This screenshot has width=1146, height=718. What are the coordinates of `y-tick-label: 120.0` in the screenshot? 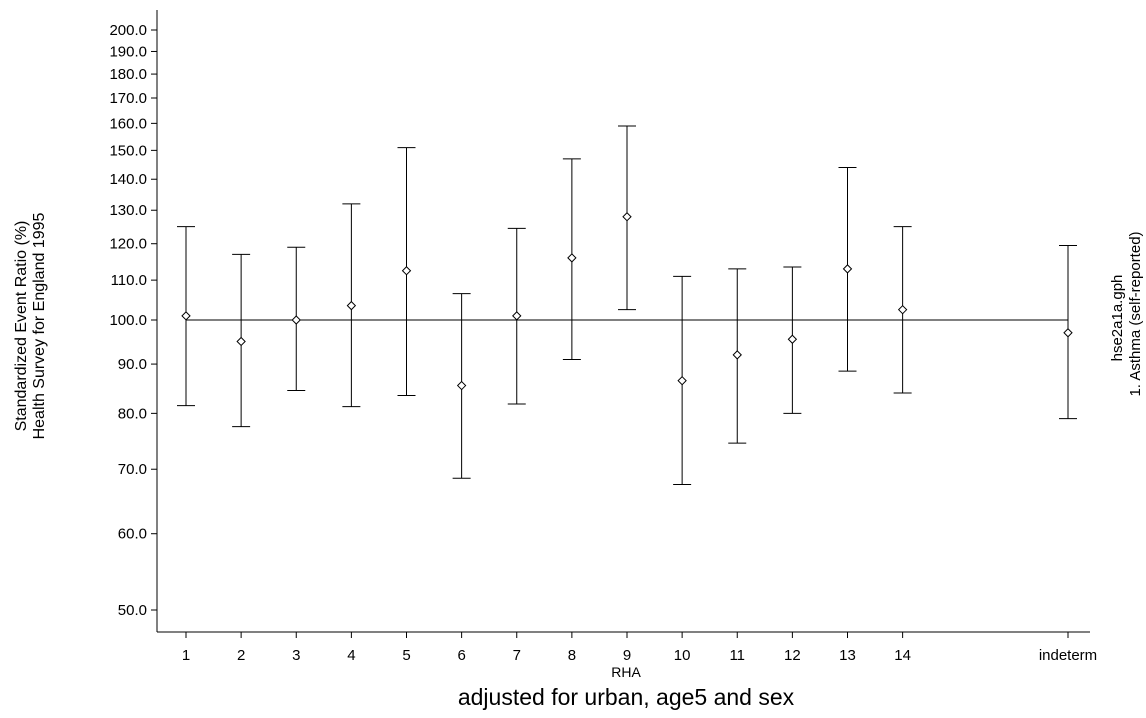 It's located at (128, 244).